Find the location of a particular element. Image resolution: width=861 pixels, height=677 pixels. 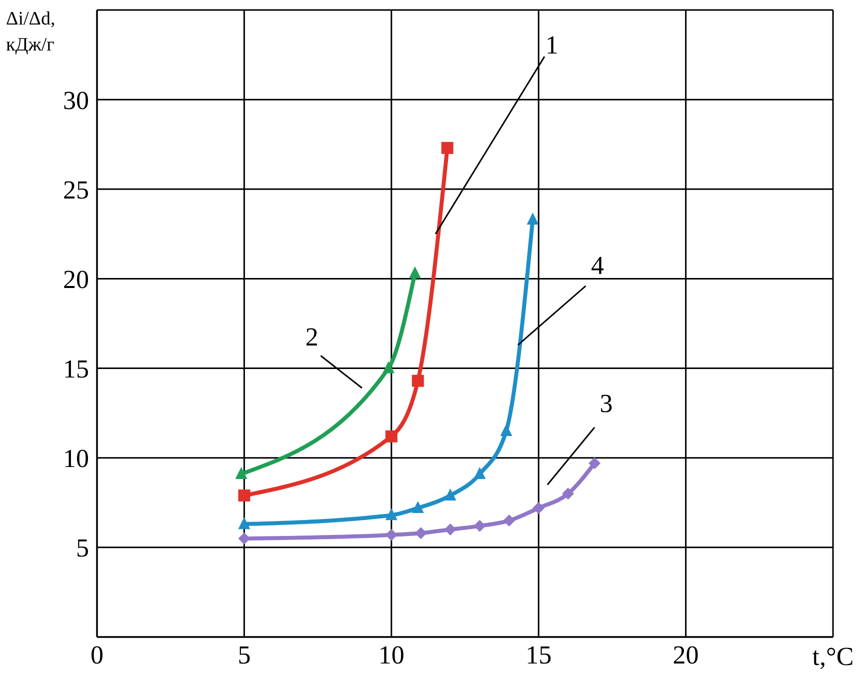

x-tick-label: 15 is located at coordinates (539, 655).